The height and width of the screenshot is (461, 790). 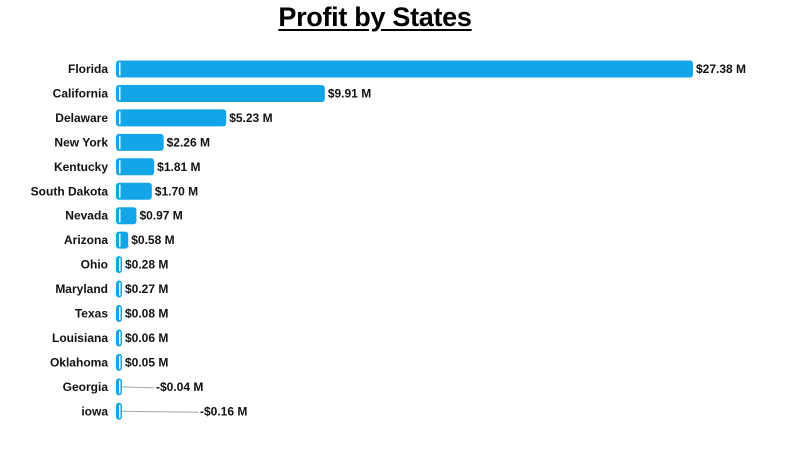 What do you see at coordinates (349, 93) in the screenshot?
I see `data-label: $9.91 M` at bounding box center [349, 93].